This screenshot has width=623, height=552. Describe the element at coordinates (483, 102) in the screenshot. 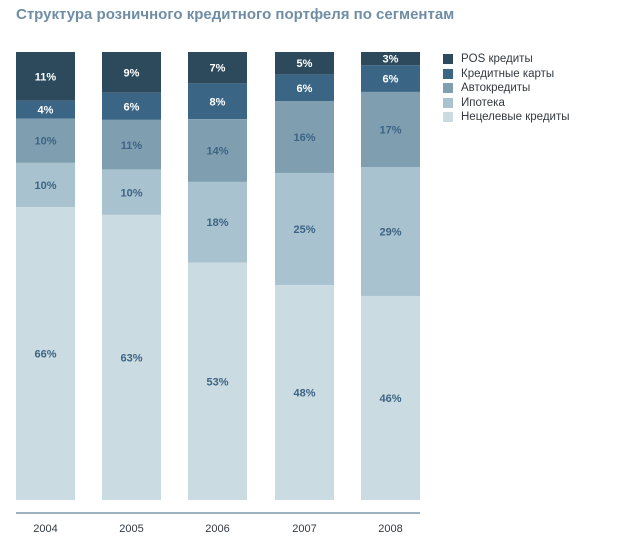

I see `legend-label: Ипотека` at that location.